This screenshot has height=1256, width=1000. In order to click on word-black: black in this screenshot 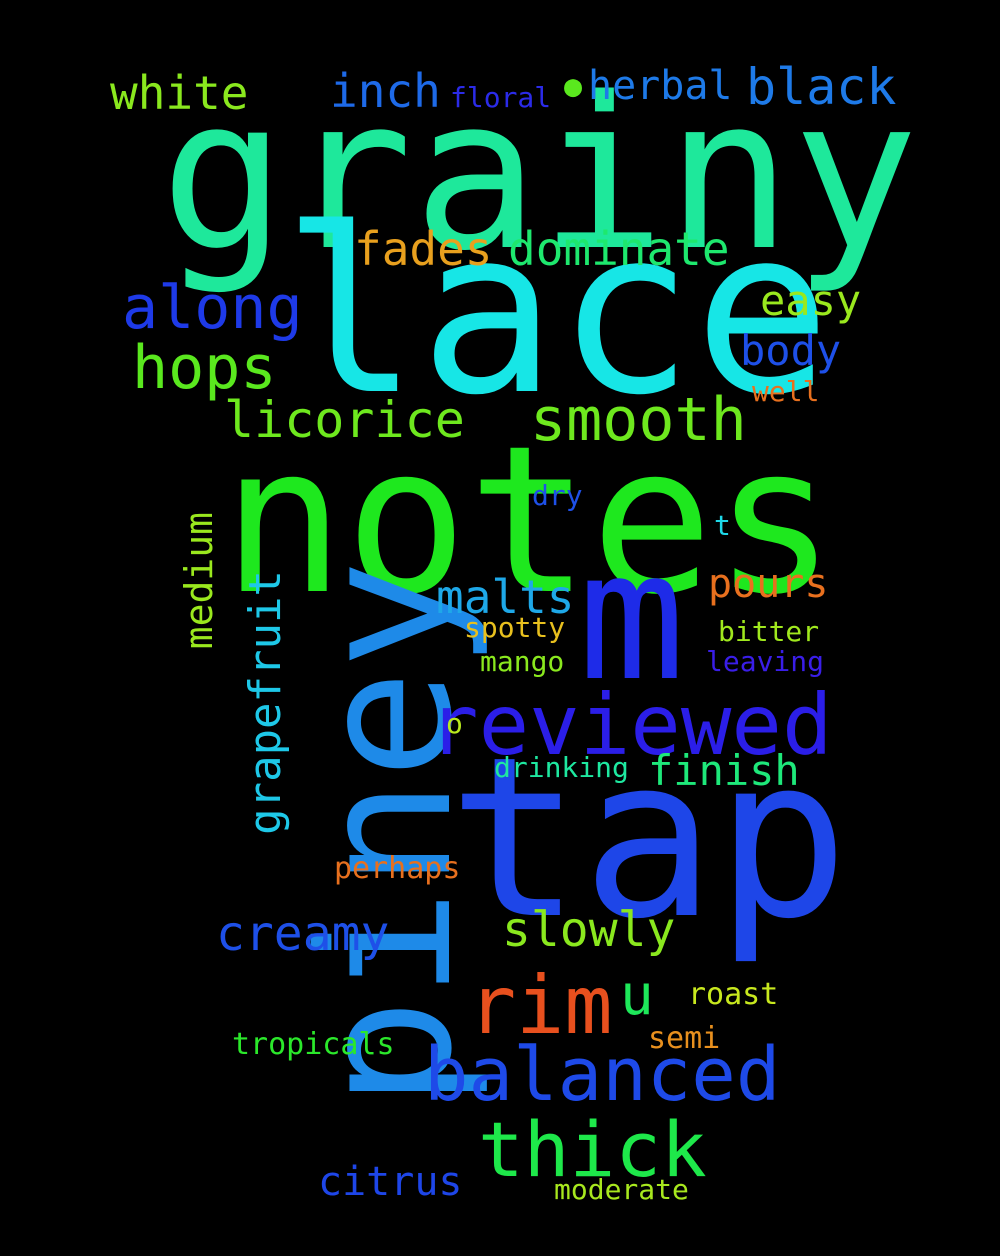, I will do `click(821, 87)`.